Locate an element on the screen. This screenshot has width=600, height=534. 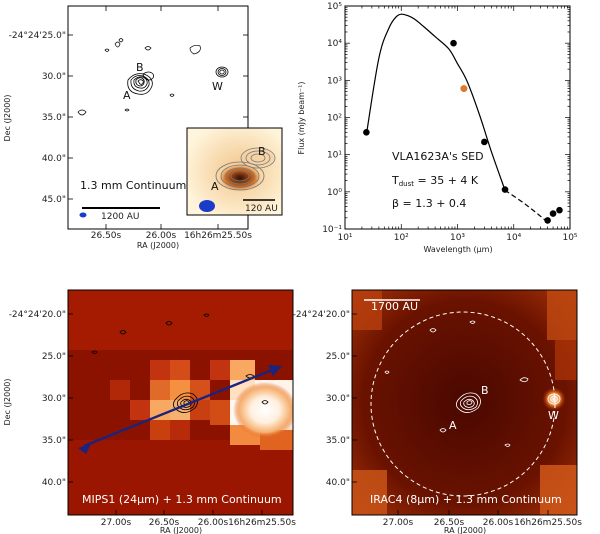
sed-y-axis-label: Flux (mJy beam⁻¹) is located at coordinates (301, 118).